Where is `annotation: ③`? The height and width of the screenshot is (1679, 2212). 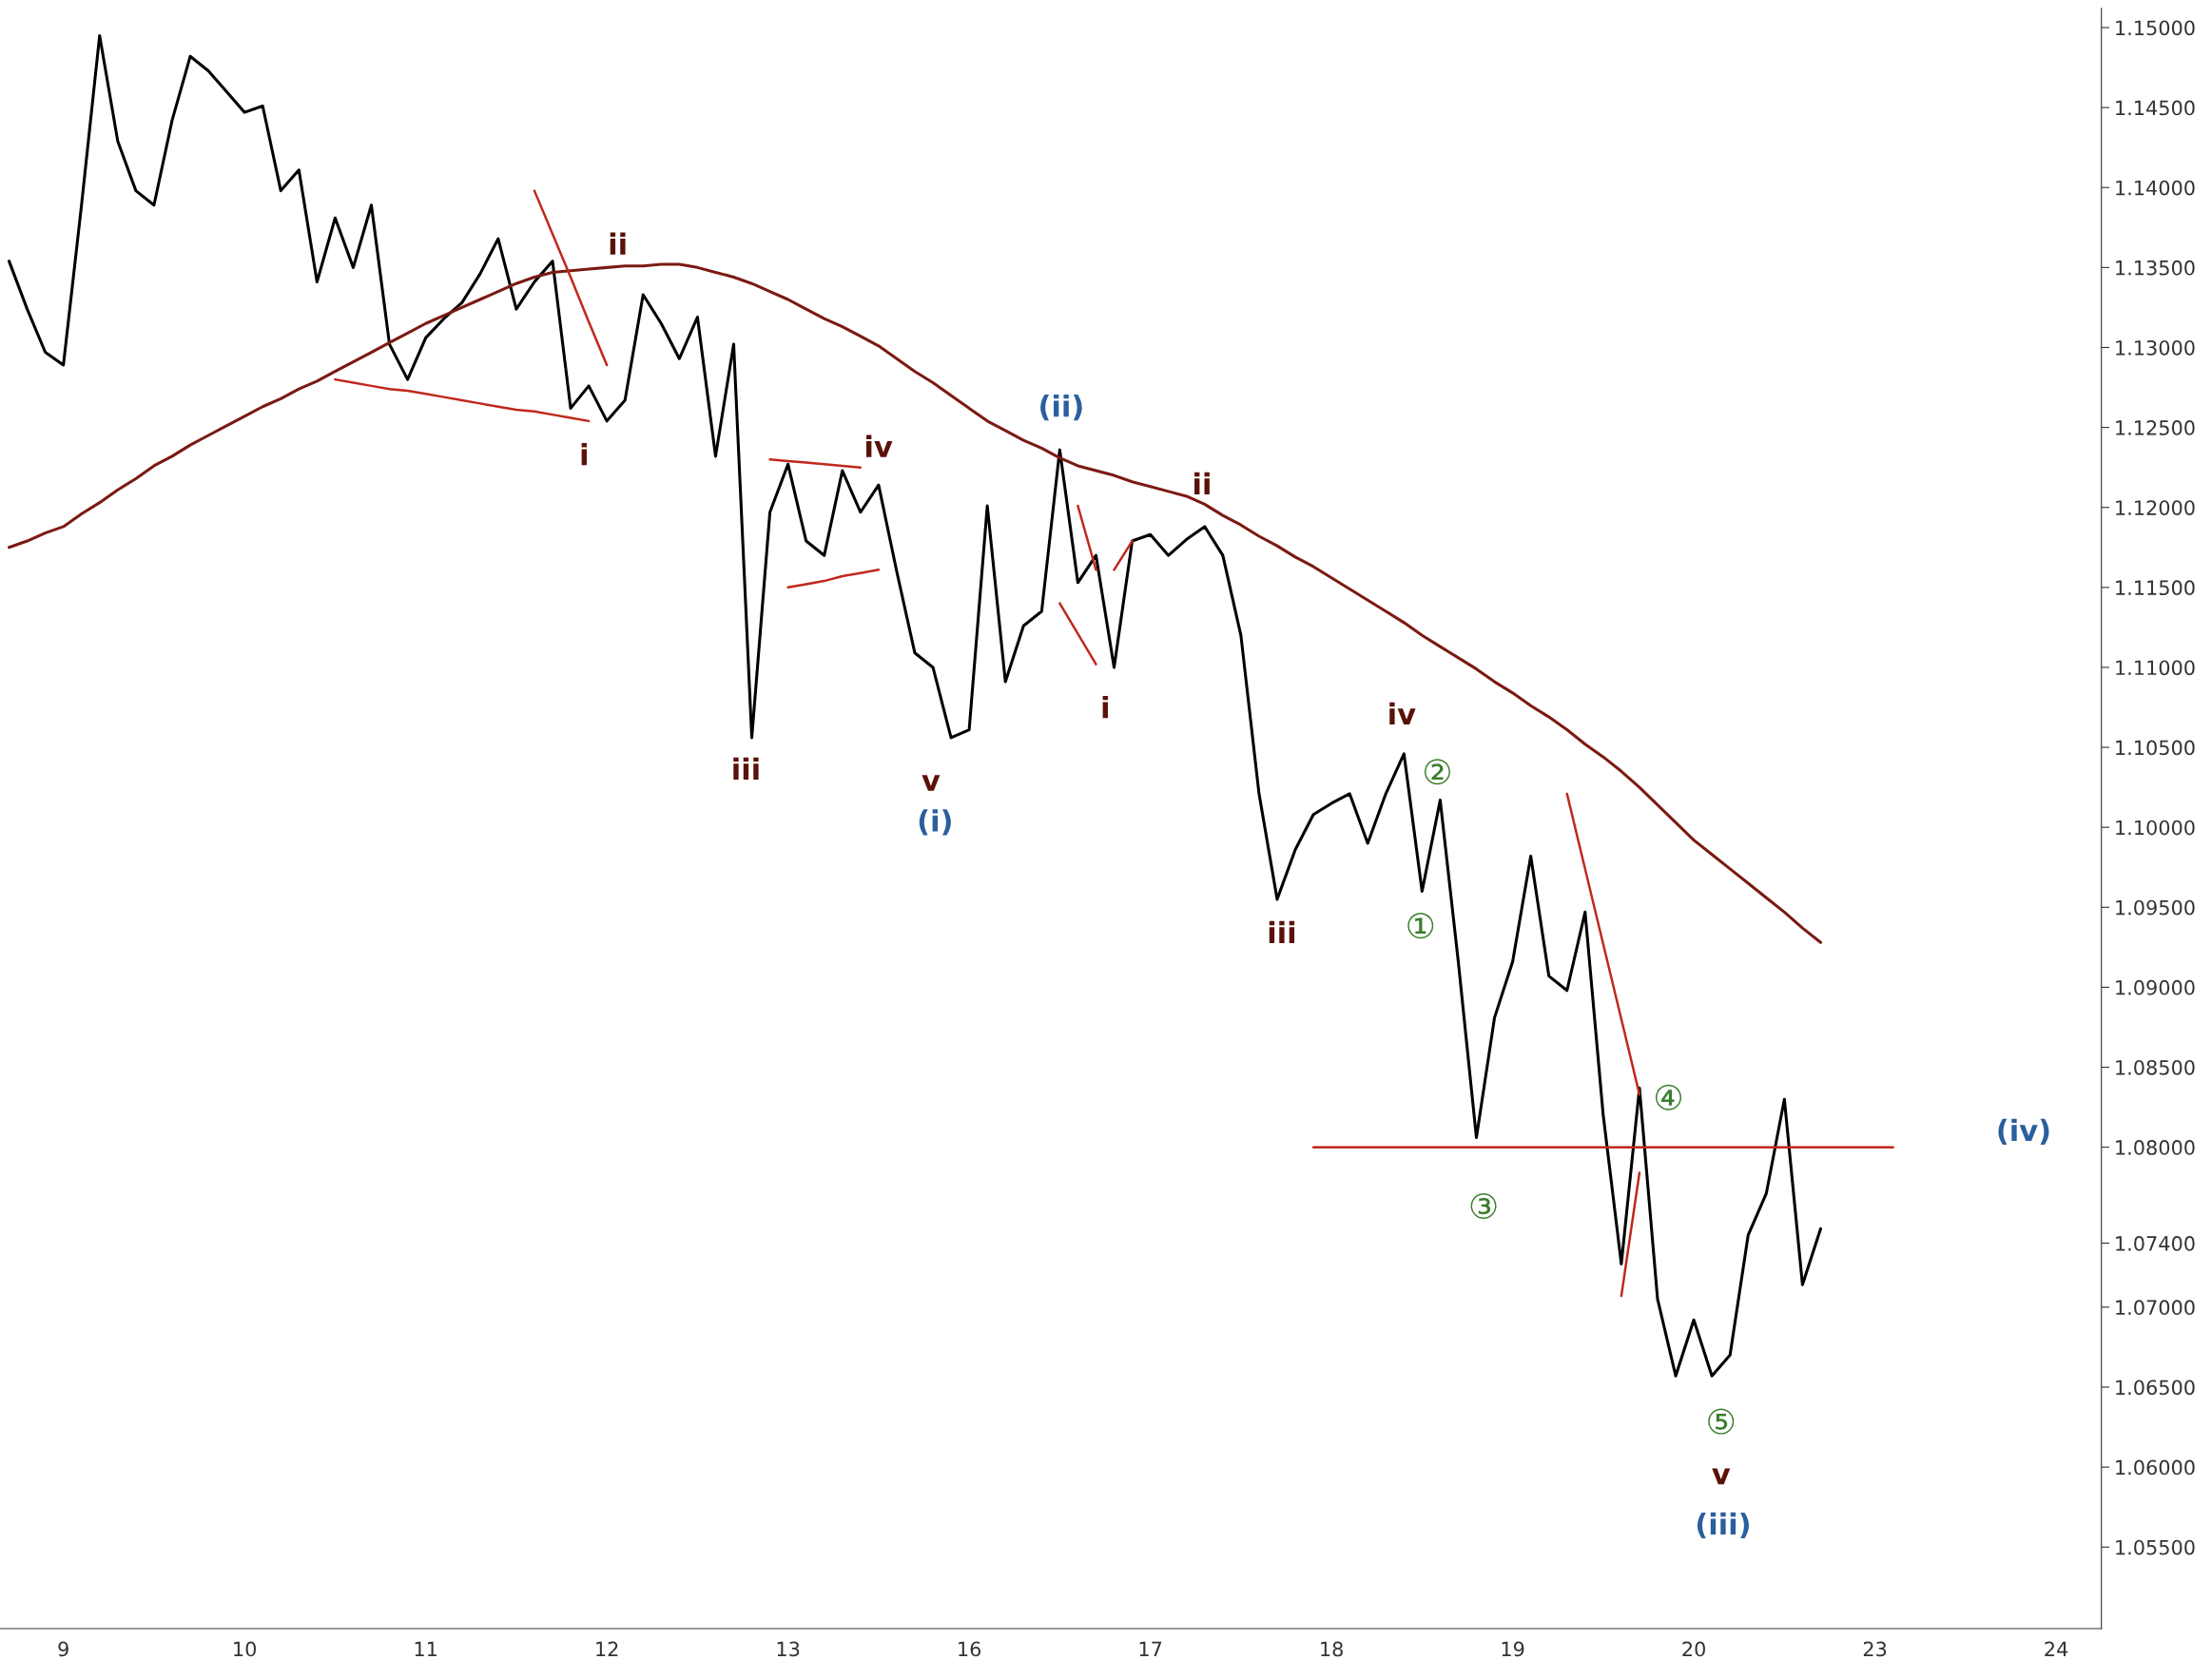
annotation: ③ is located at coordinates (1483, 1205).